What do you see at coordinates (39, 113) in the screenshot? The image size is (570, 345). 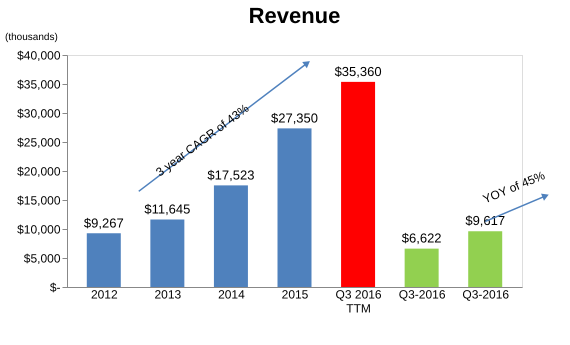 I see `y-tick-label: $30,000` at bounding box center [39, 113].